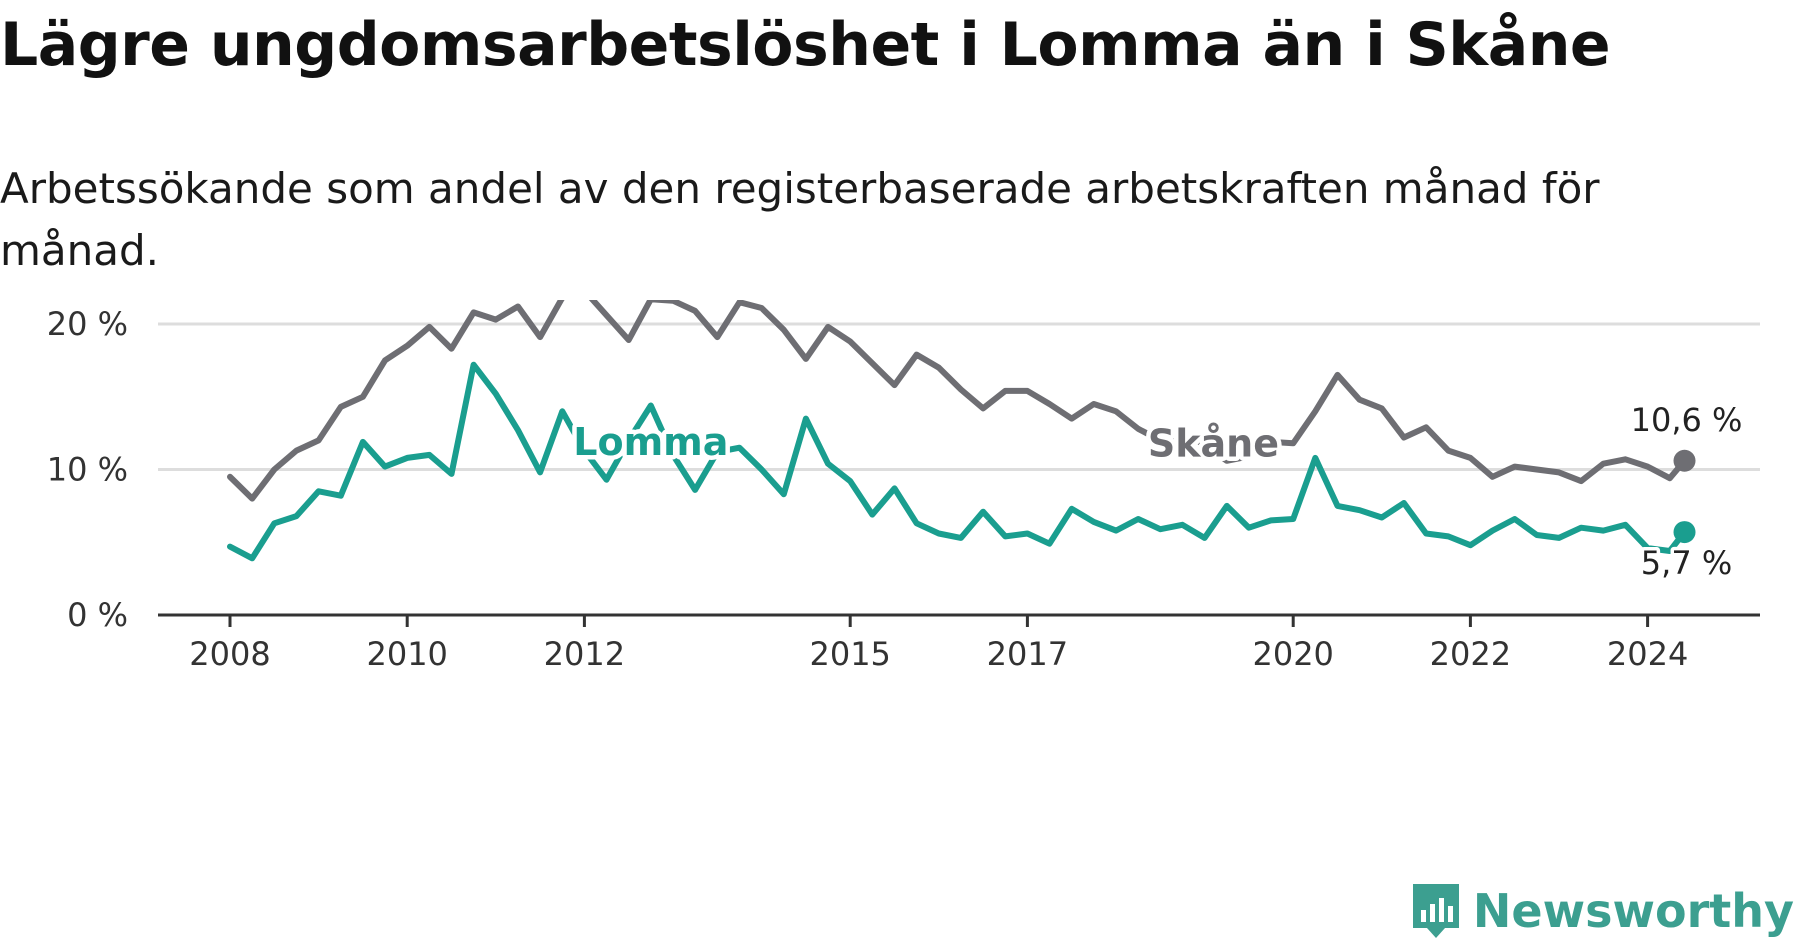 The height and width of the screenshot is (948, 1800). I want to click on series-label-skåne: Skåne, so click(1213, 443).